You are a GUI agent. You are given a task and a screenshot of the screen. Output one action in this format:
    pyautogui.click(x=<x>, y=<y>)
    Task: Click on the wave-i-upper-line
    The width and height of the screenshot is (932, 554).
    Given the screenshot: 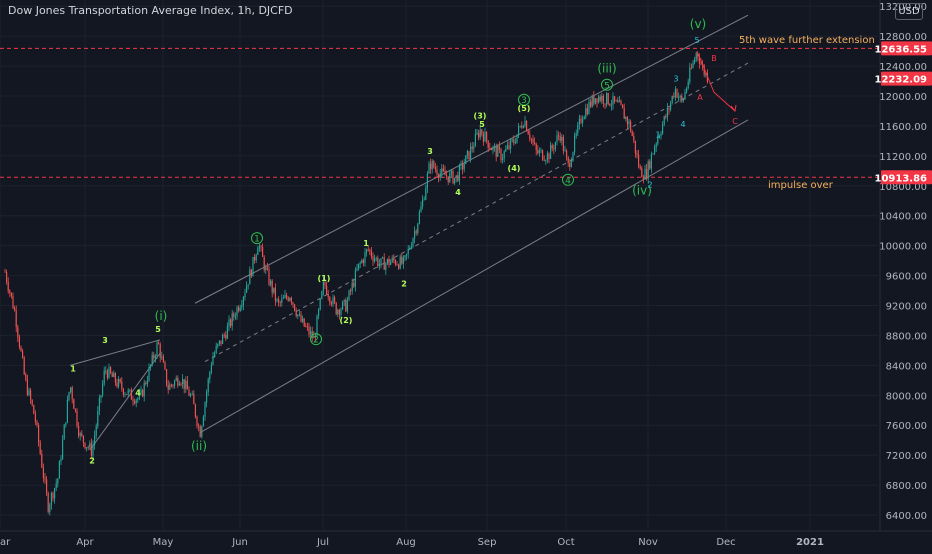 What is the action you would take?
    pyautogui.click(x=115, y=352)
    